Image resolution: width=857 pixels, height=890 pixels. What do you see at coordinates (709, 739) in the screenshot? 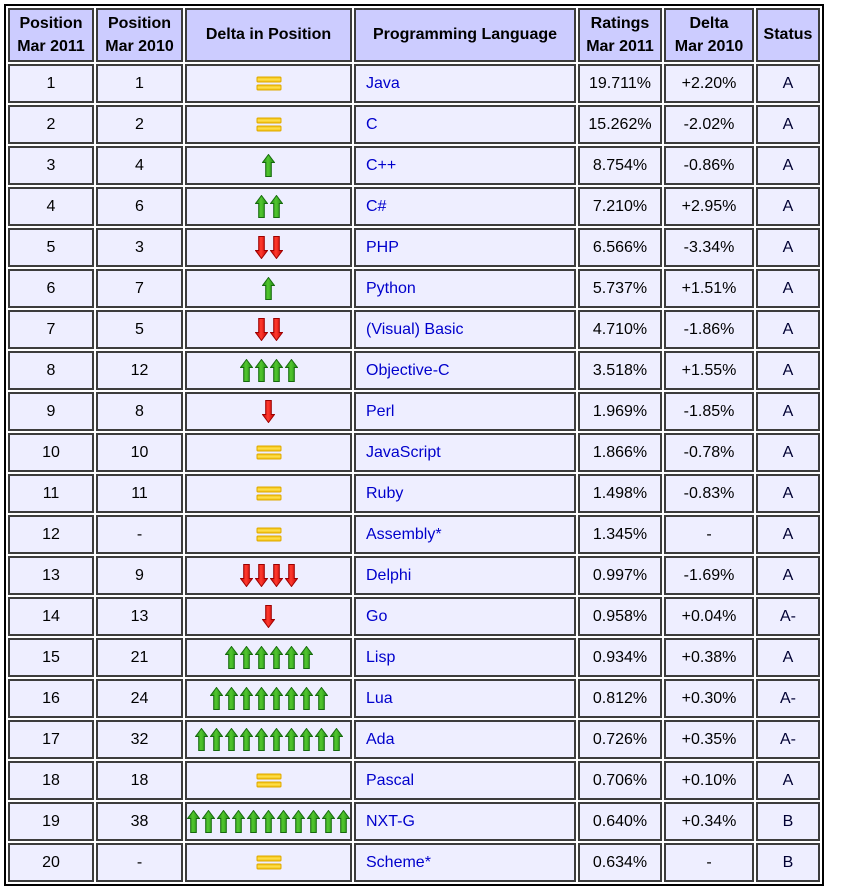
I see `cell-delta-mar-2010: +0.35%` at bounding box center [709, 739].